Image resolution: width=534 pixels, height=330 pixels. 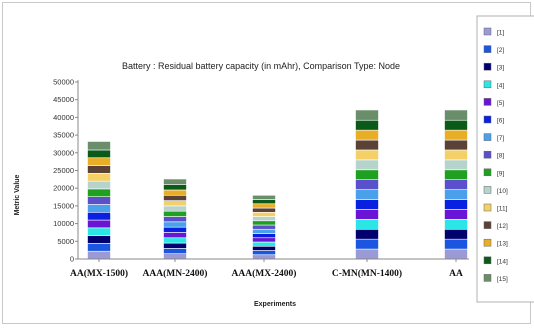 What do you see at coordinates (500, 68) in the screenshot?
I see `legend-label: [3]` at bounding box center [500, 68].